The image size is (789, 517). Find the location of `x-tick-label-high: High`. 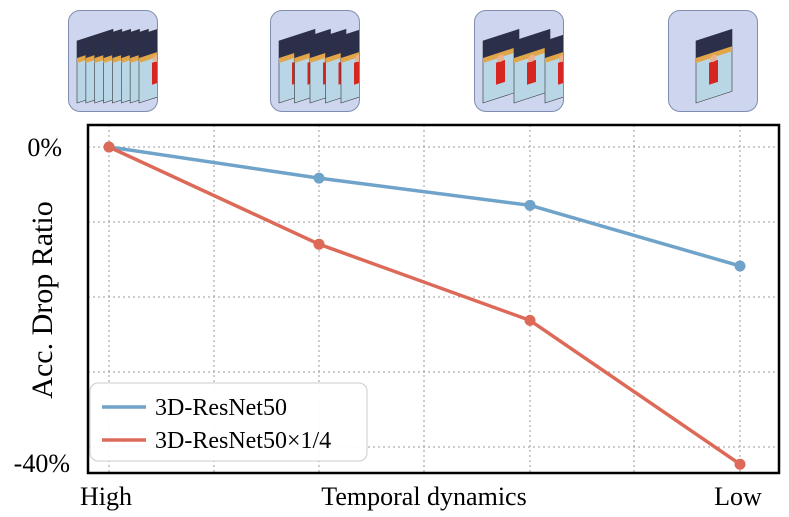

x-tick-label-high: High is located at coordinates (106, 496).